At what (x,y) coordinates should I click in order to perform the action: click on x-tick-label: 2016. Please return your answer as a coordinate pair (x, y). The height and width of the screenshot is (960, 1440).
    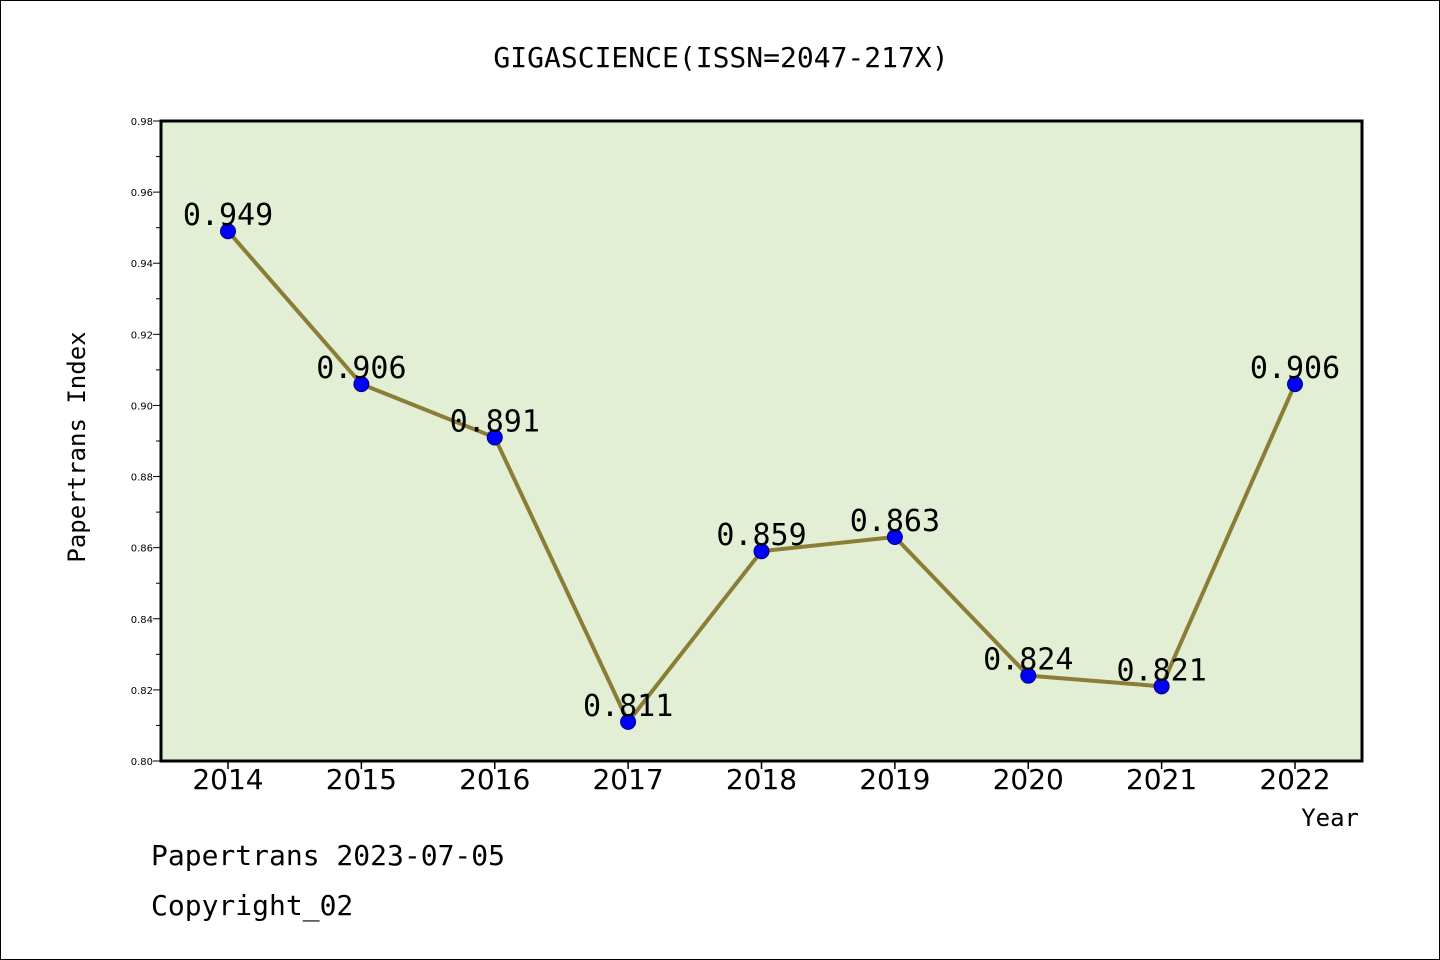
    Looking at the image, I should click on (494, 779).